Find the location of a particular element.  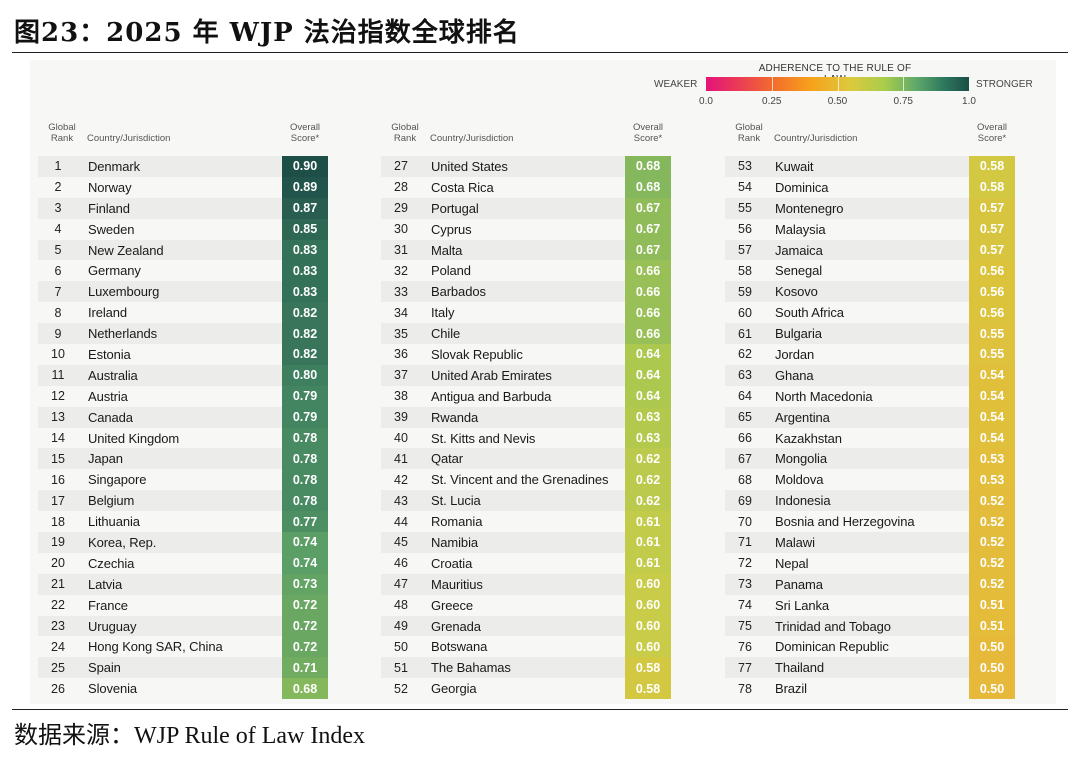

country-cell: Montenegro is located at coordinates (809, 208).